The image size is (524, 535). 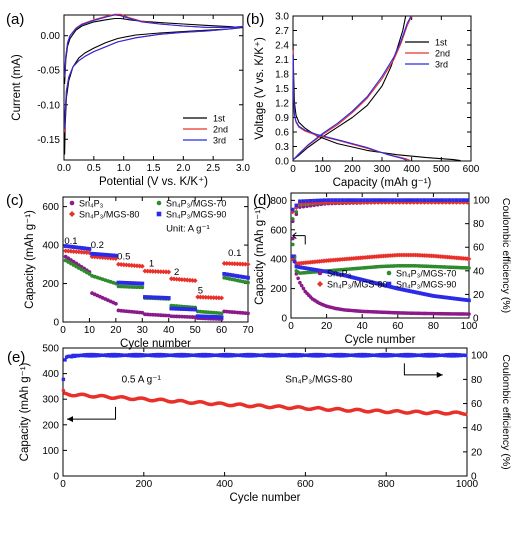 I want to click on x-axis-label: Capacity (mAh g⁻¹), so click(x=382, y=183).